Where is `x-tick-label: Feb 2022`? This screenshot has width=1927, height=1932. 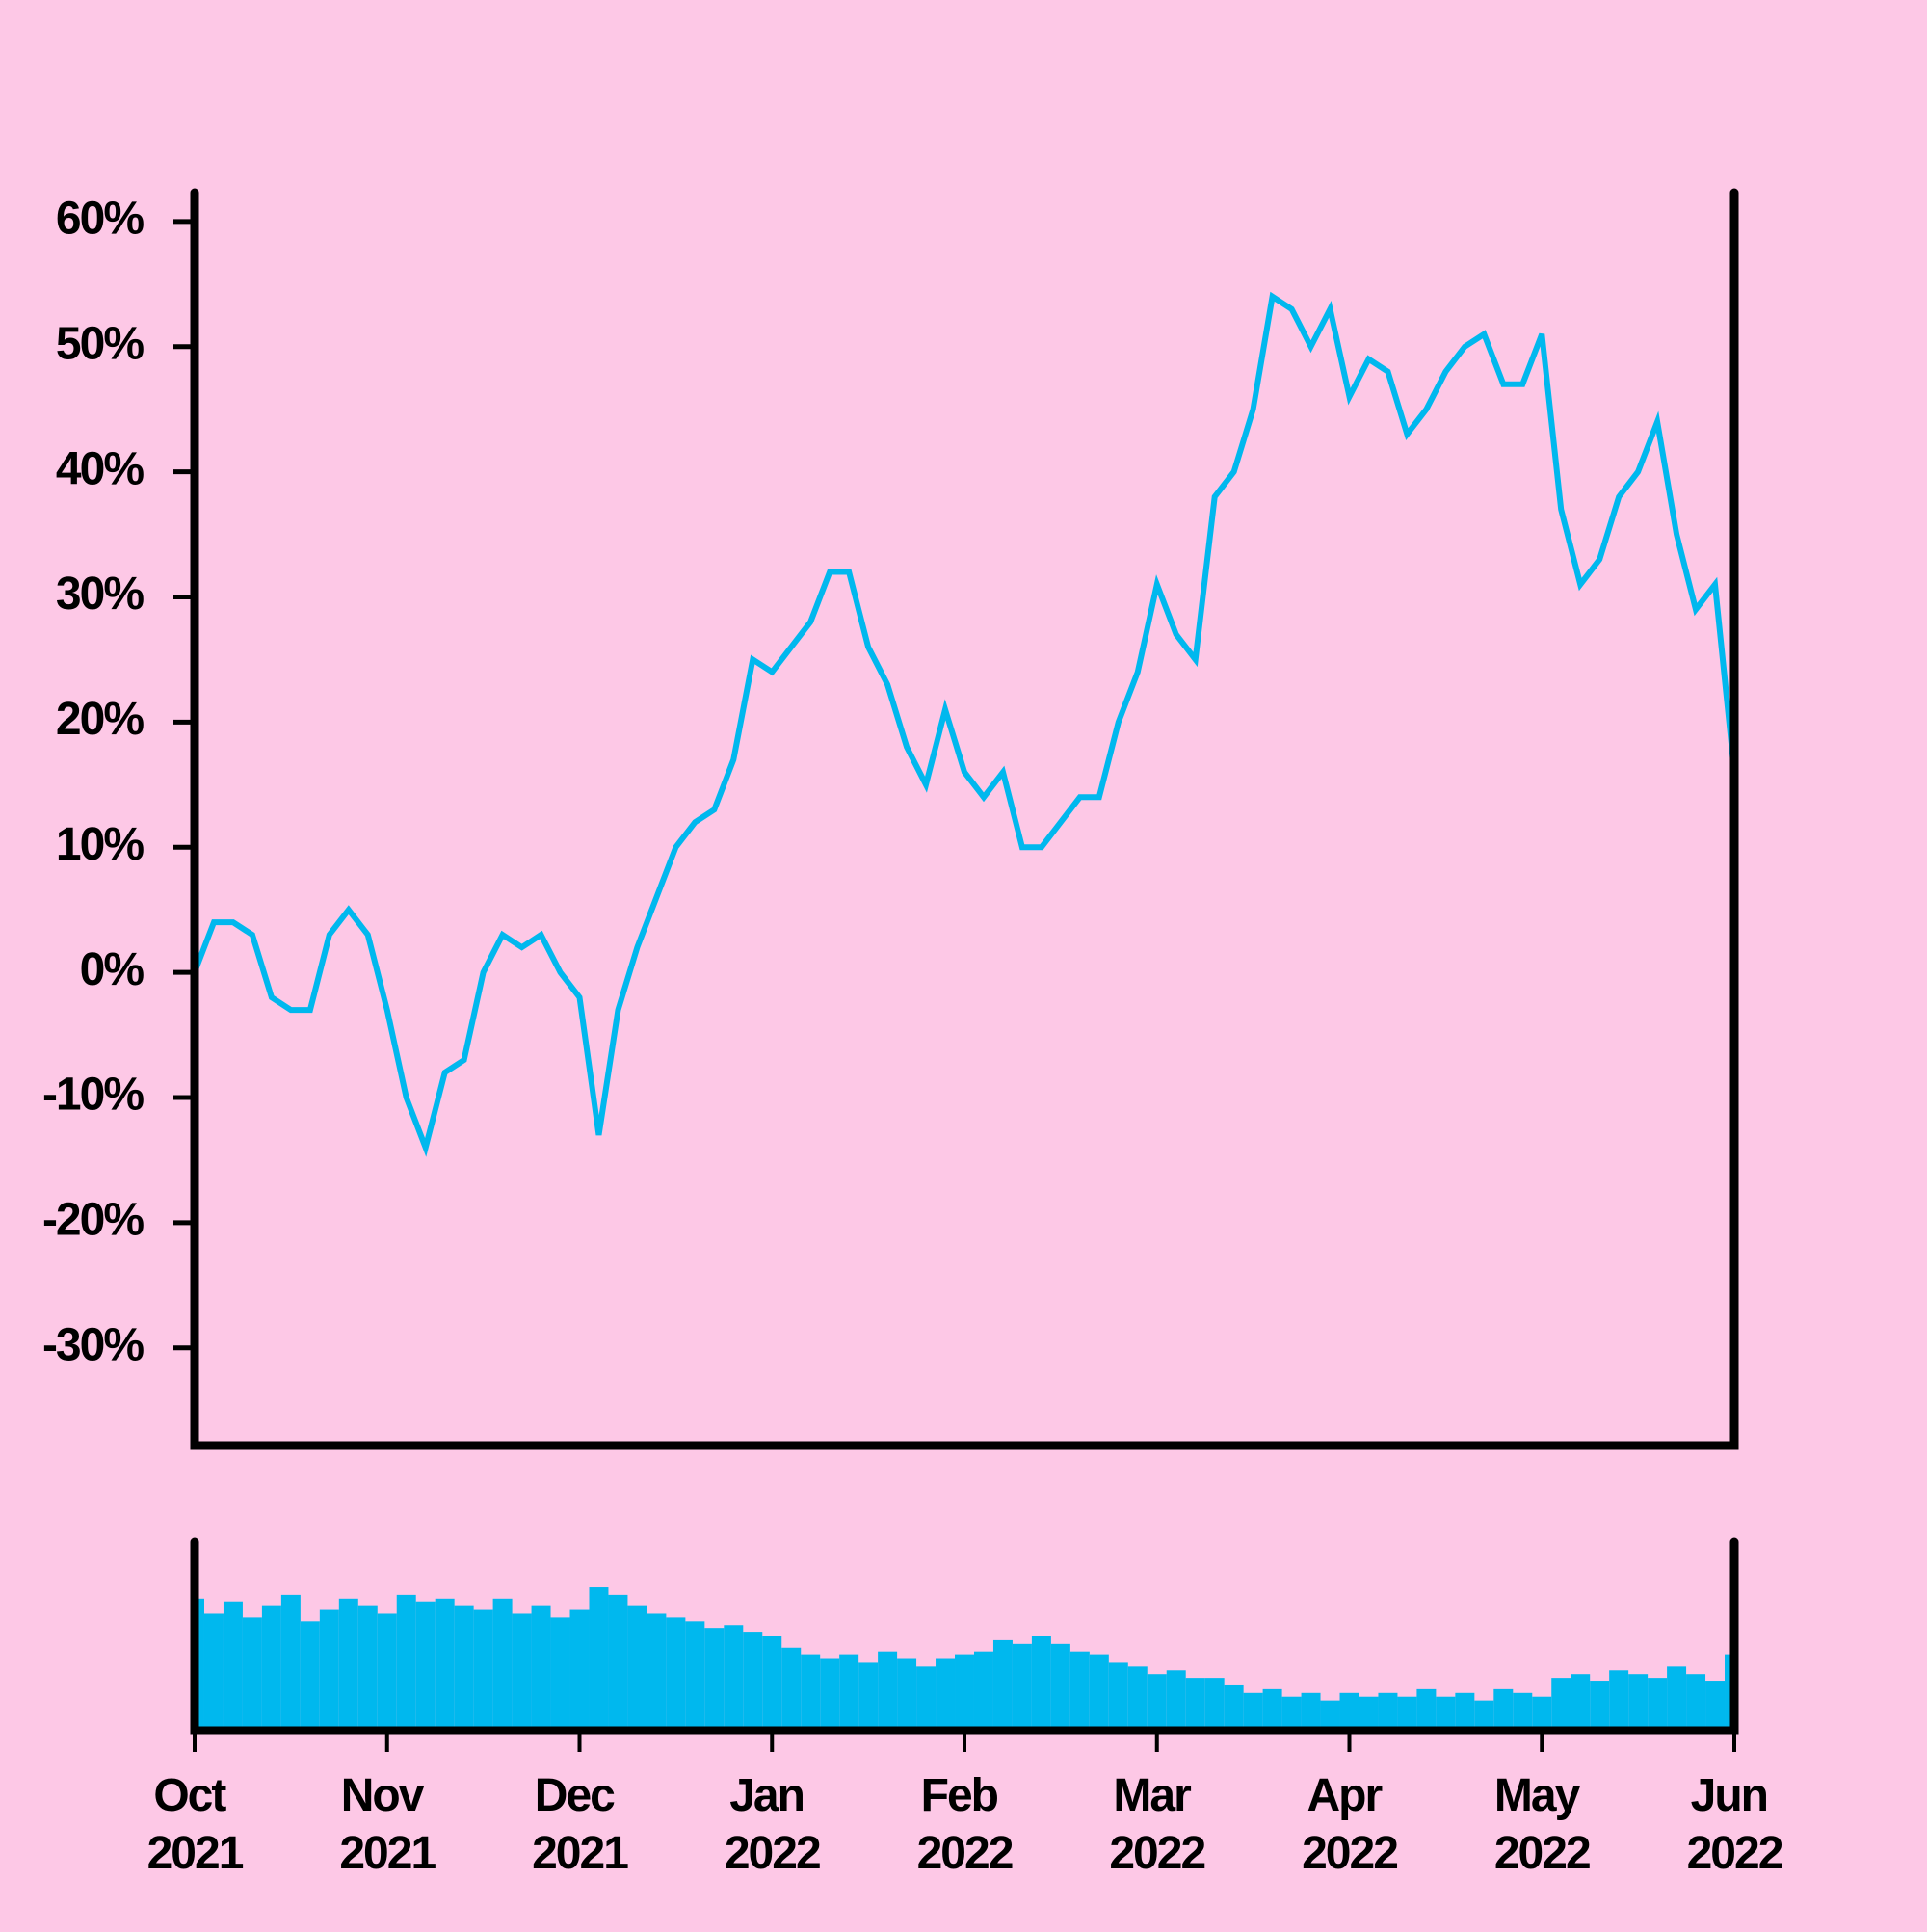
x-tick-label: Feb 2022 is located at coordinates (965, 1824).